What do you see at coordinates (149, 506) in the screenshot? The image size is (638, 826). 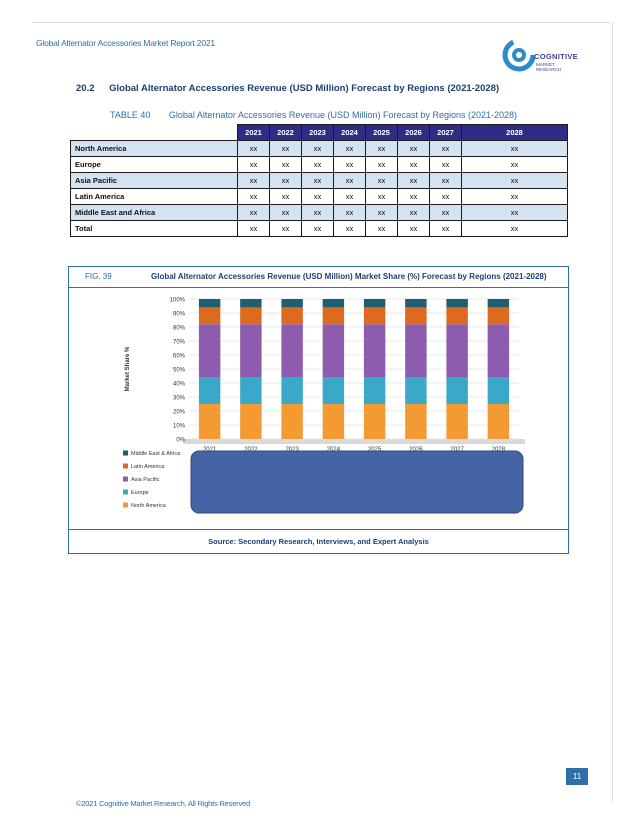 I see `legend-label: North America` at bounding box center [149, 506].